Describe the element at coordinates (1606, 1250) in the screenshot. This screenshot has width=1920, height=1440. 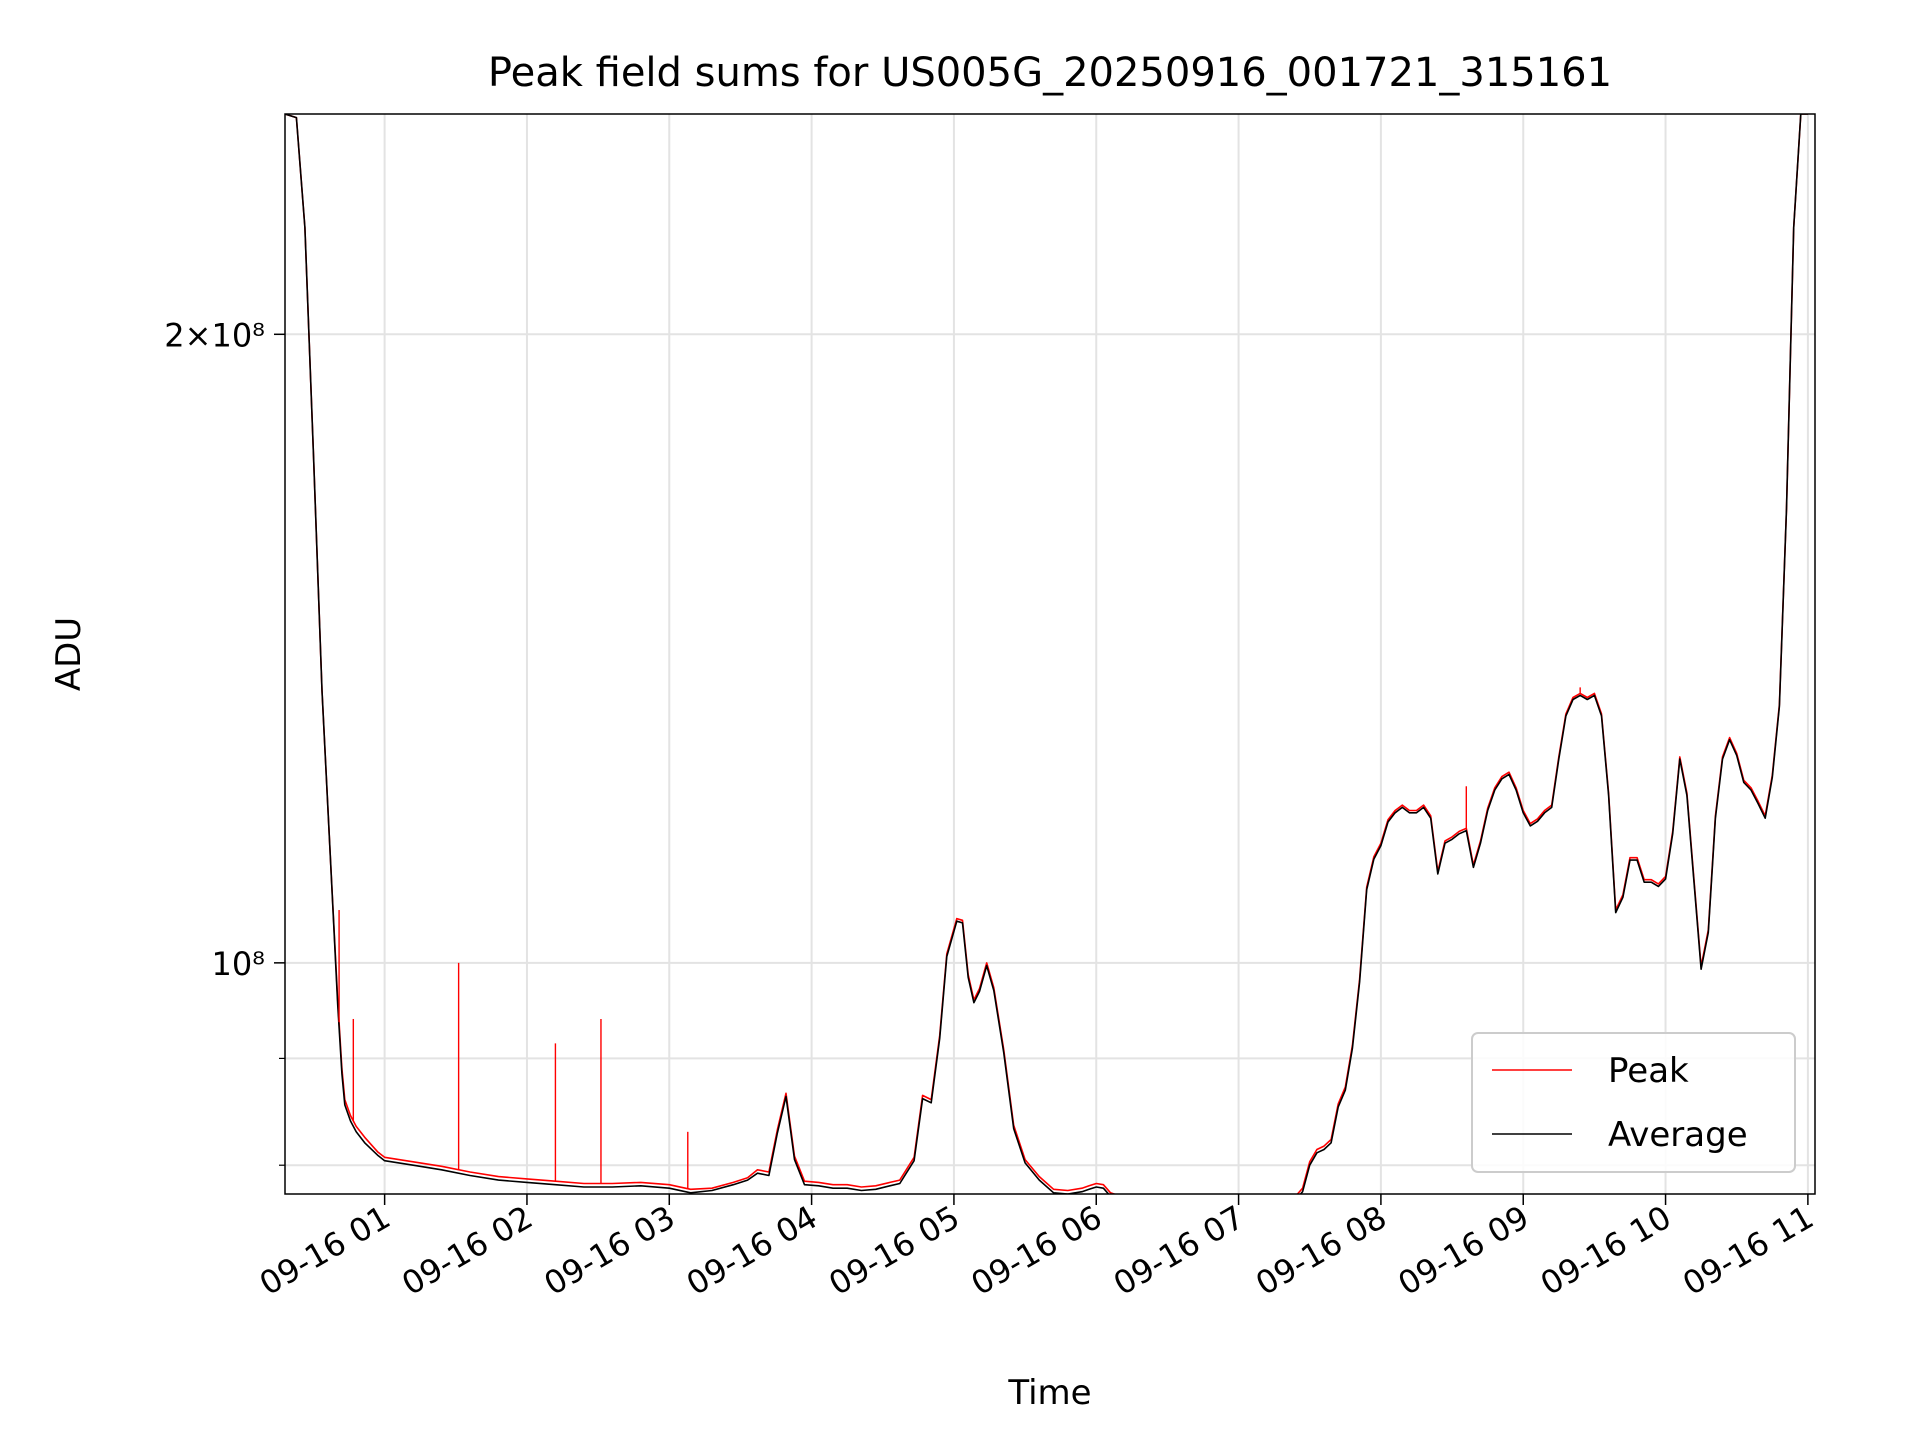
I see `x-tick-label: 09-16 10` at that location.